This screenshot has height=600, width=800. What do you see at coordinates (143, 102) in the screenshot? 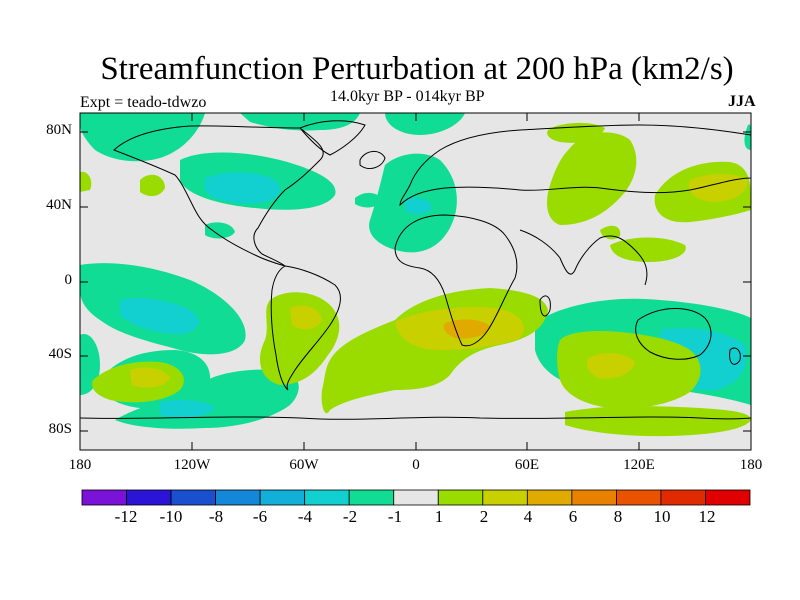
I see `experiment-label: Expt = teado-tdwzo` at bounding box center [143, 102].